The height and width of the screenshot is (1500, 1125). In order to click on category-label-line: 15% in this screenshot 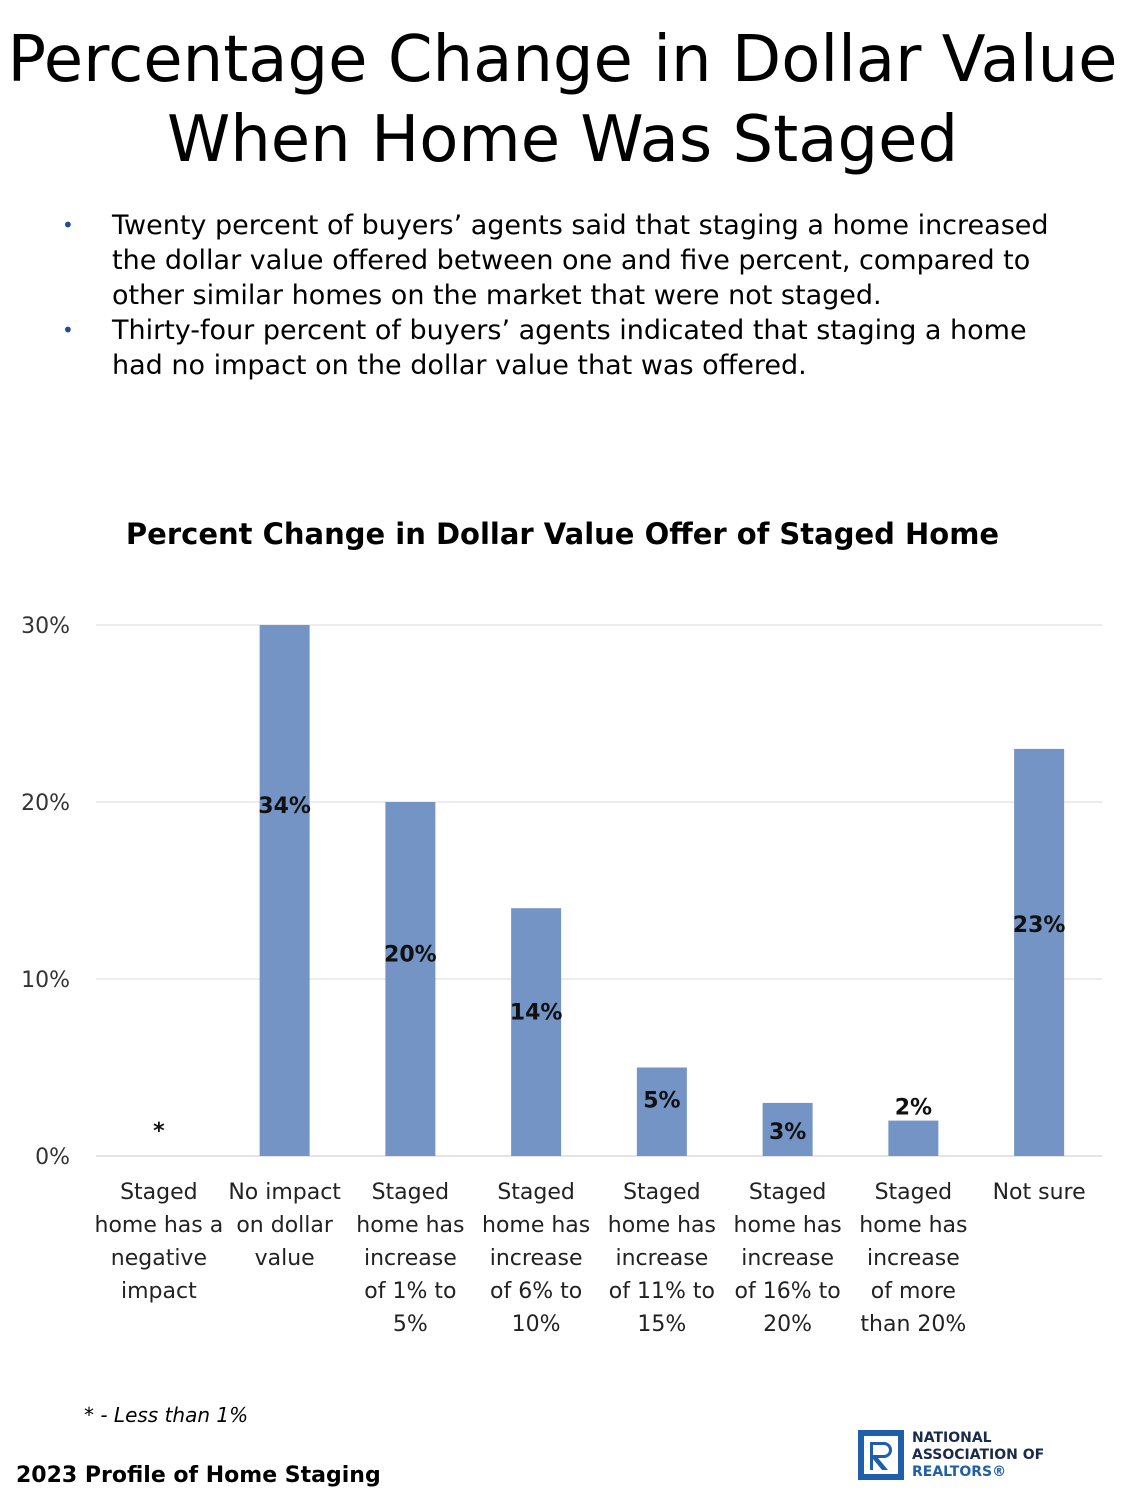, I will do `click(661, 1324)`.